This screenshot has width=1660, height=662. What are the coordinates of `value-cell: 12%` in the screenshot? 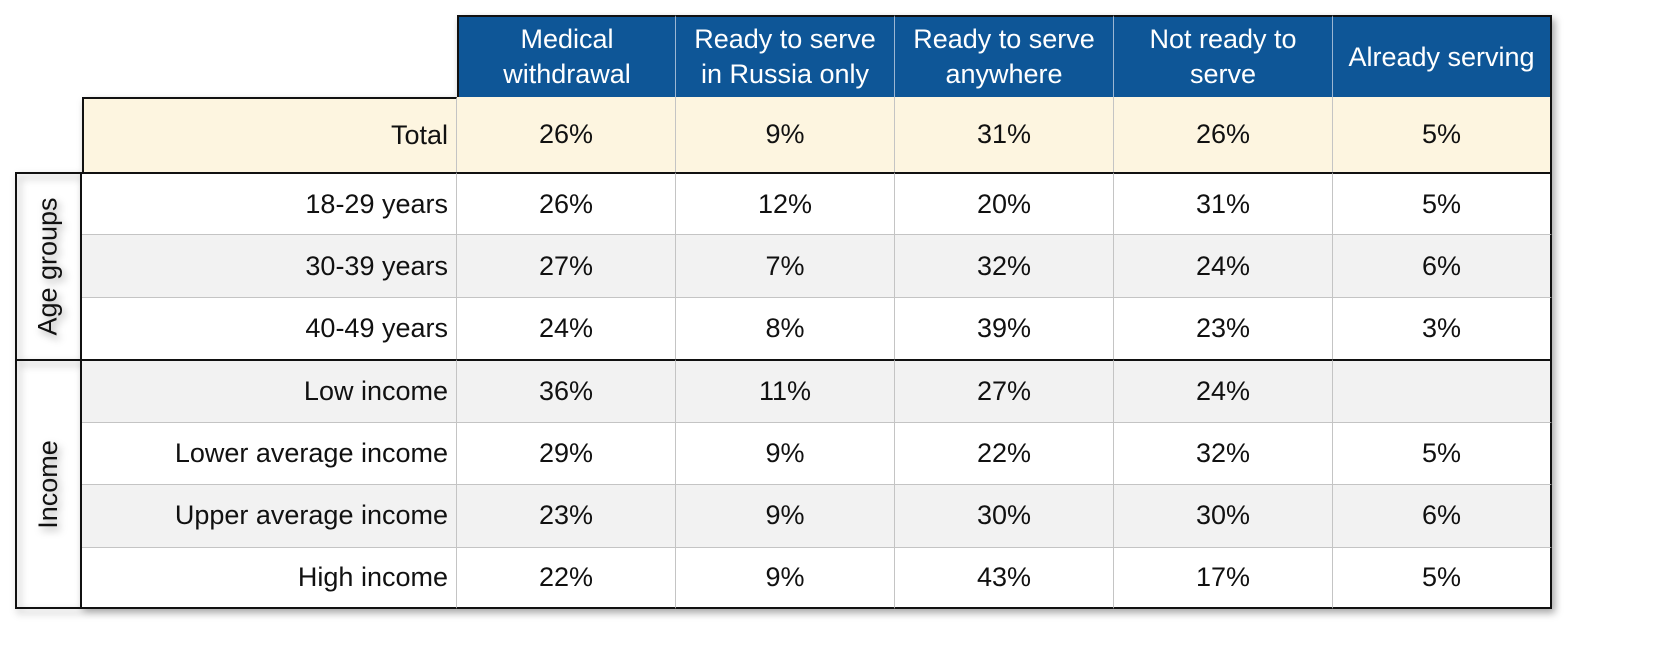 It's located at (785, 203).